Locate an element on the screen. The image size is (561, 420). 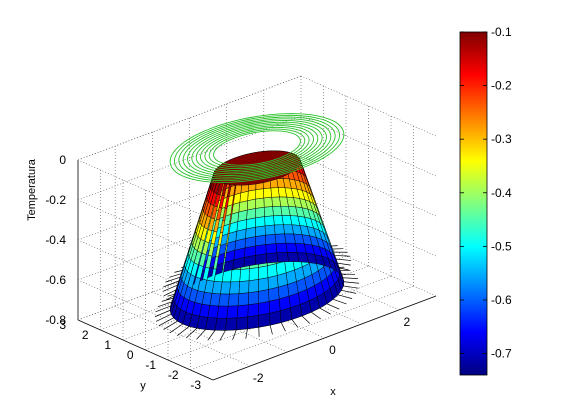
contour-line is located at coordinates (257, 148).